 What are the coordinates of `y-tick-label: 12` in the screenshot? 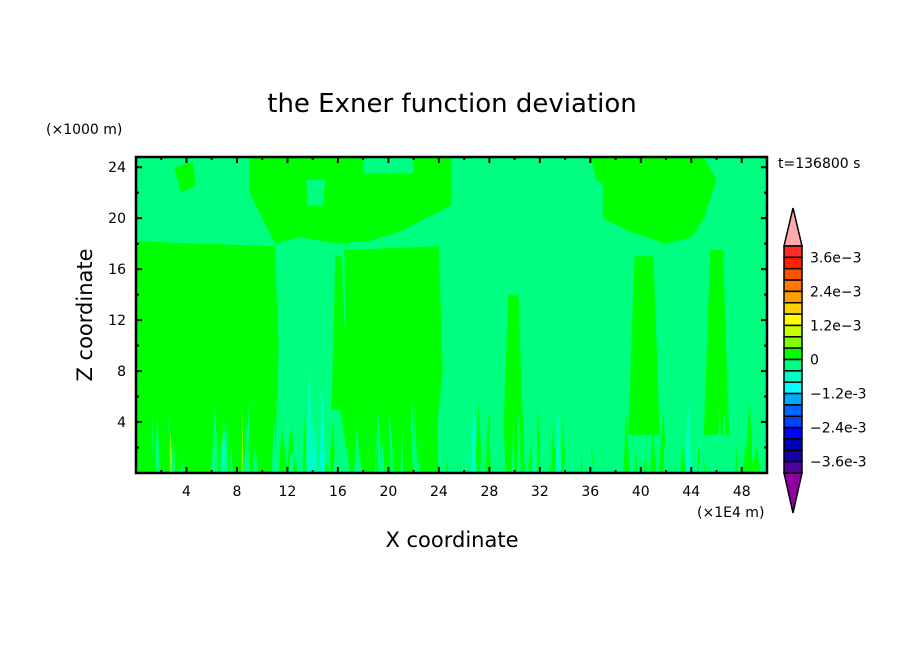 It's located at (117, 321).